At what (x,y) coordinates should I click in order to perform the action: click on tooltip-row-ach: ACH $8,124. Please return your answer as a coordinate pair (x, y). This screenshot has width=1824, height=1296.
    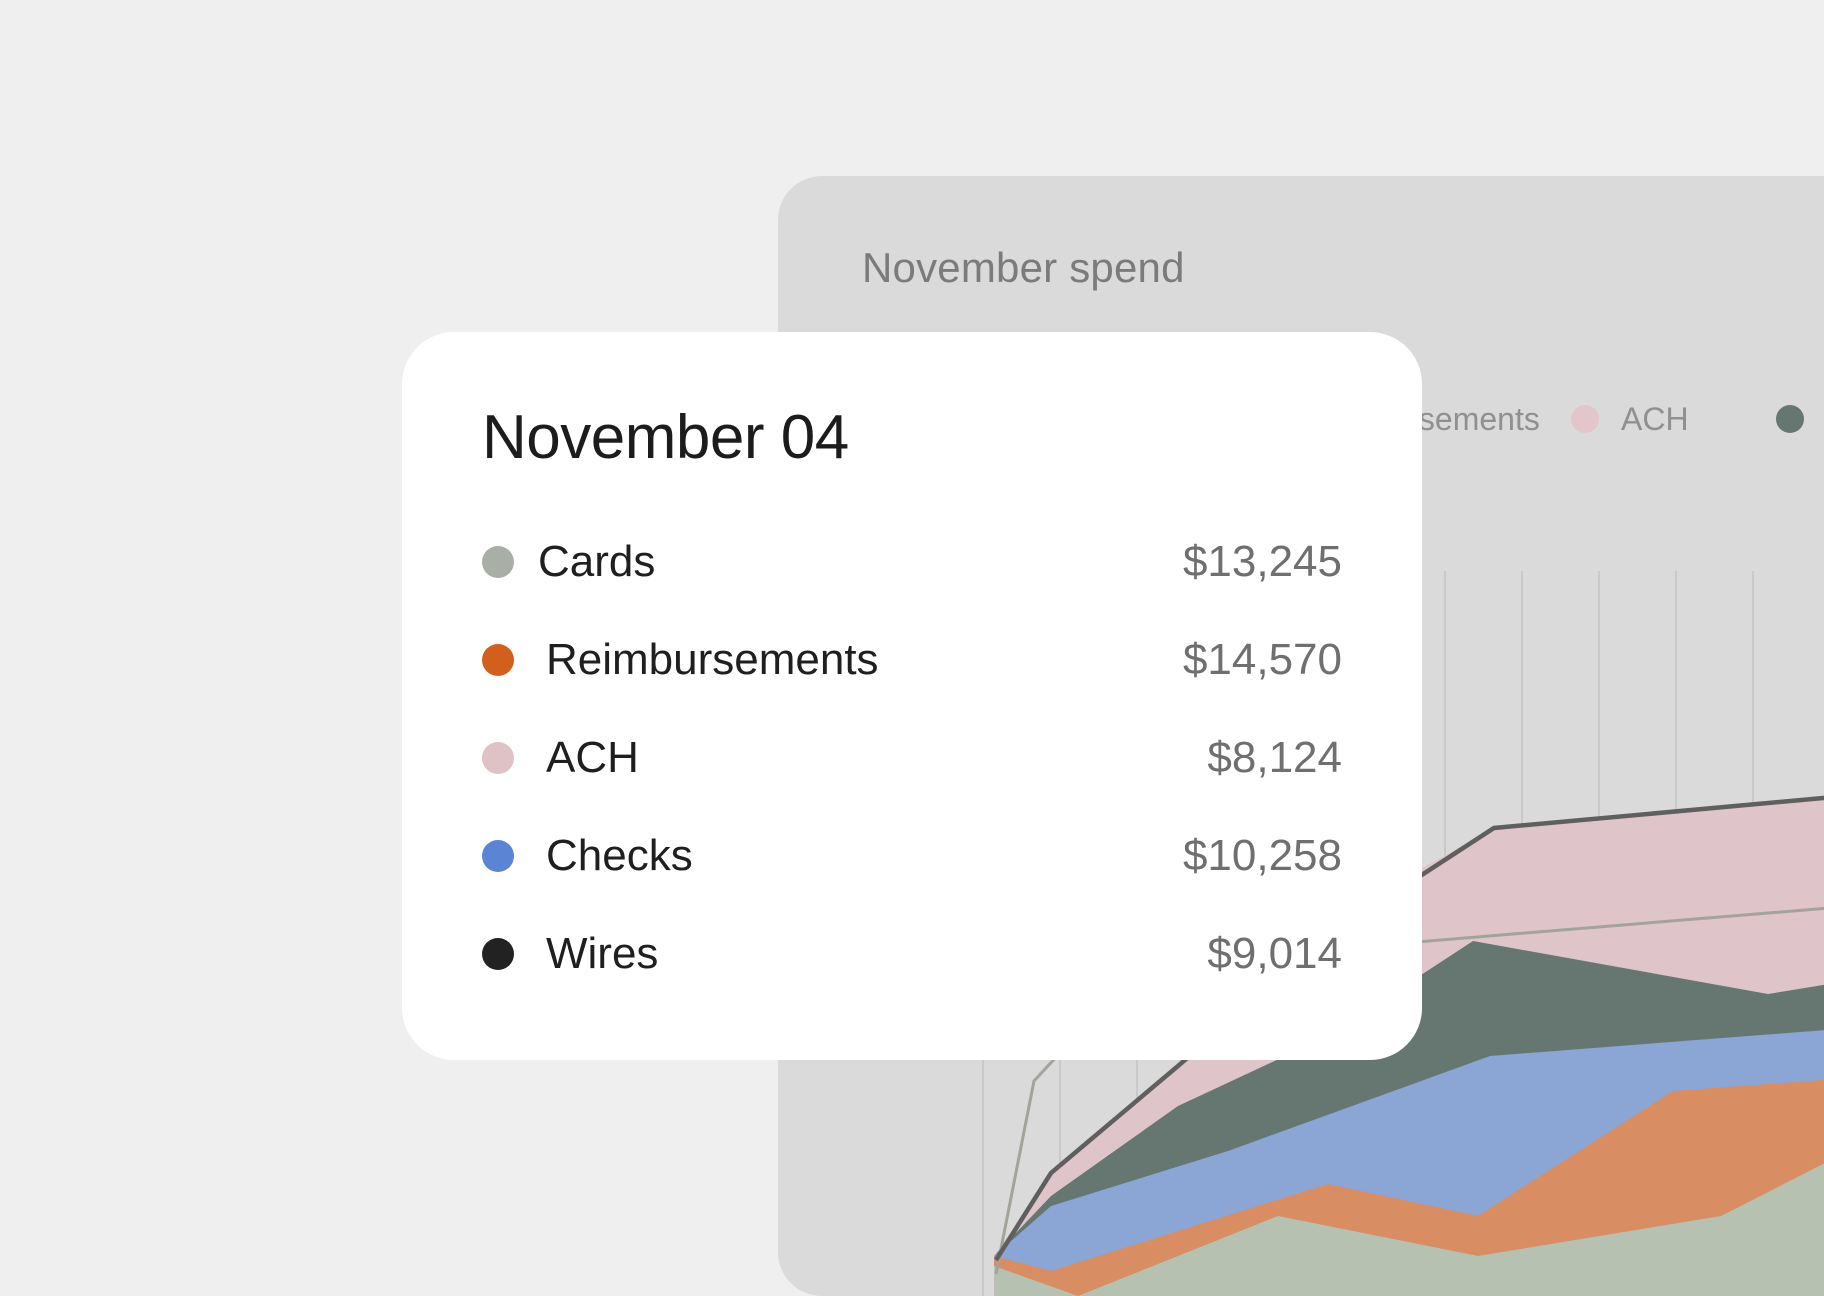
    Looking at the image, I should click on (912, 758).